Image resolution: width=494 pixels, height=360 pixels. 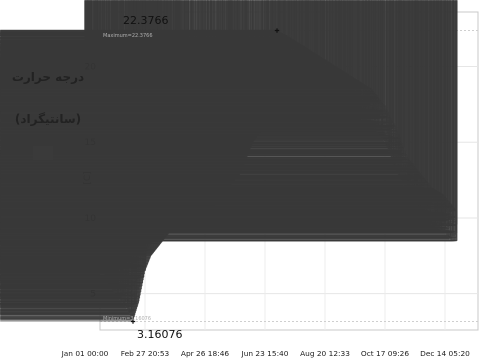 I want to click on legend-unit: (سانتیگراد), so click(x=48, y=119).